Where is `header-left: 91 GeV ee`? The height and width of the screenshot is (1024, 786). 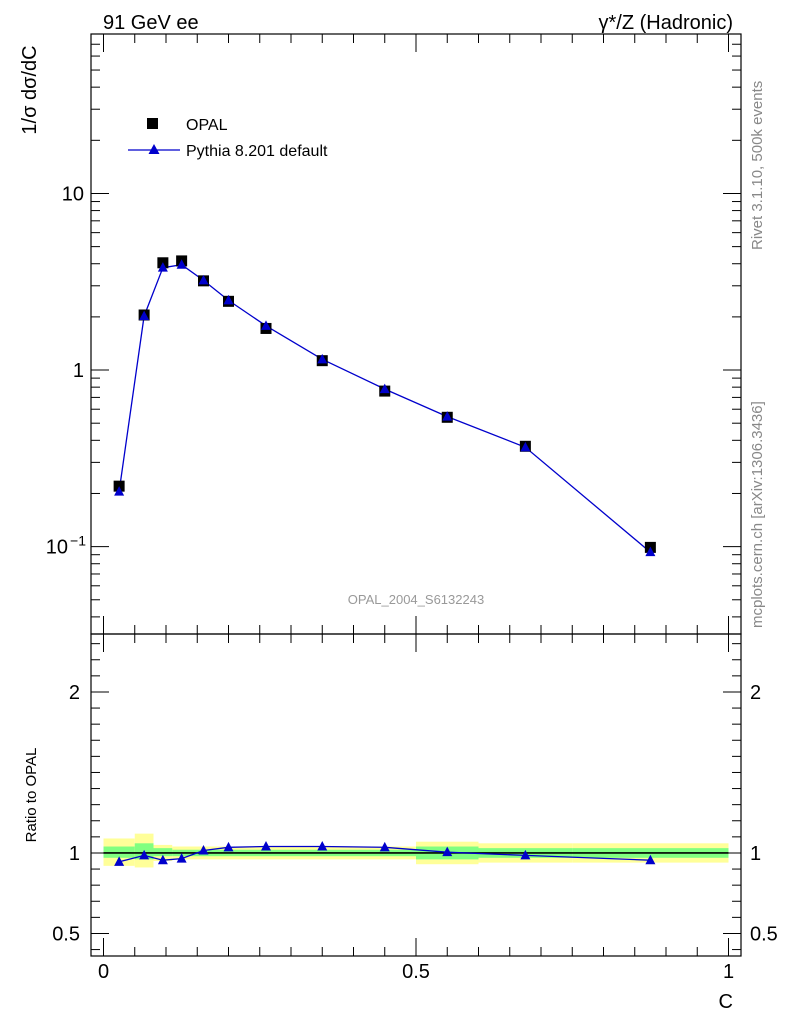
header-left: 91 GeV ee is located at coordinates (151, 23).